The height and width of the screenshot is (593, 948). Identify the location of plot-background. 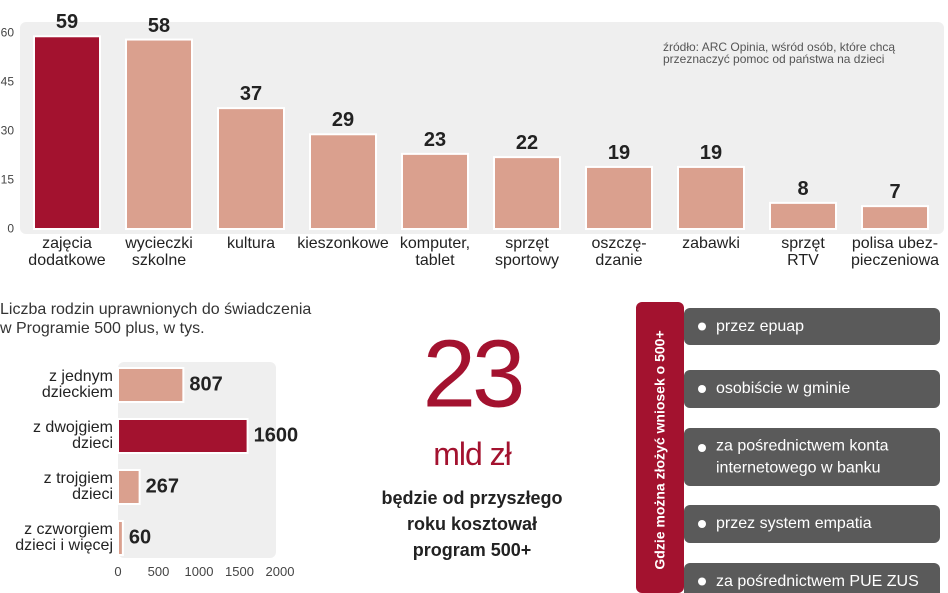
(197, 460).